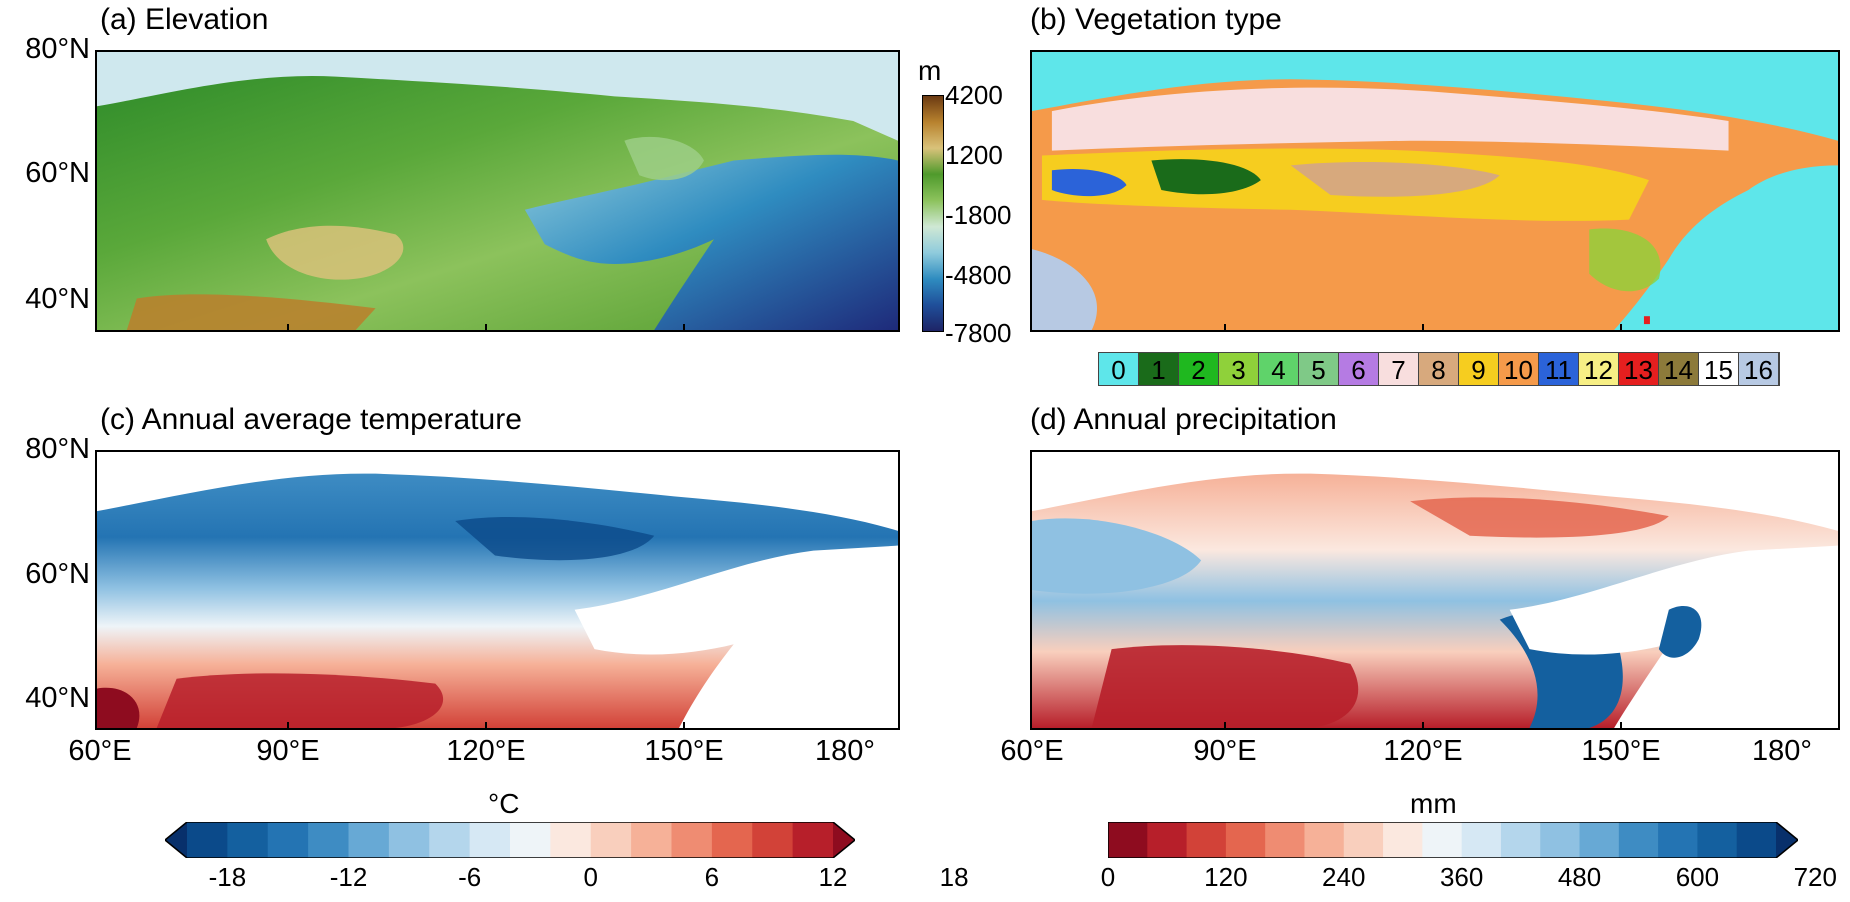  Describe the element at coordinates (1599, 369) in the screenshot. I see `vegetation-class-12: 12` at that location.